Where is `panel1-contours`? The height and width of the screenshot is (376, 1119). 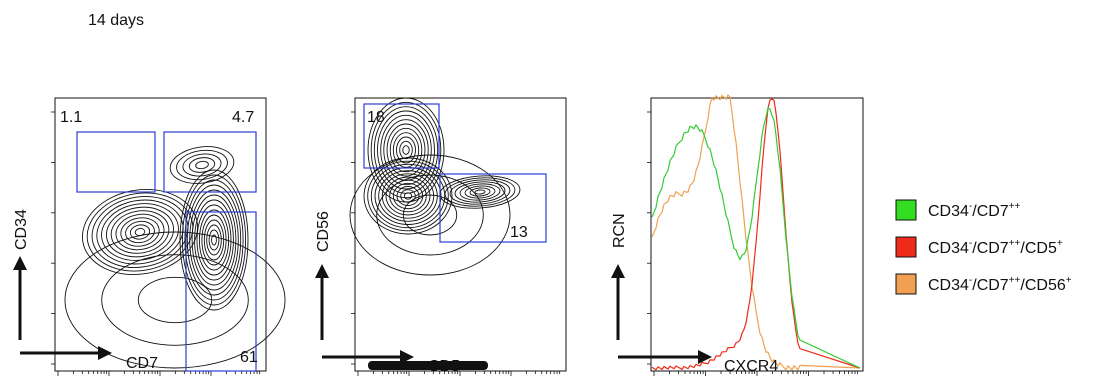 panel1-contours is located at coordinates (175, 257).